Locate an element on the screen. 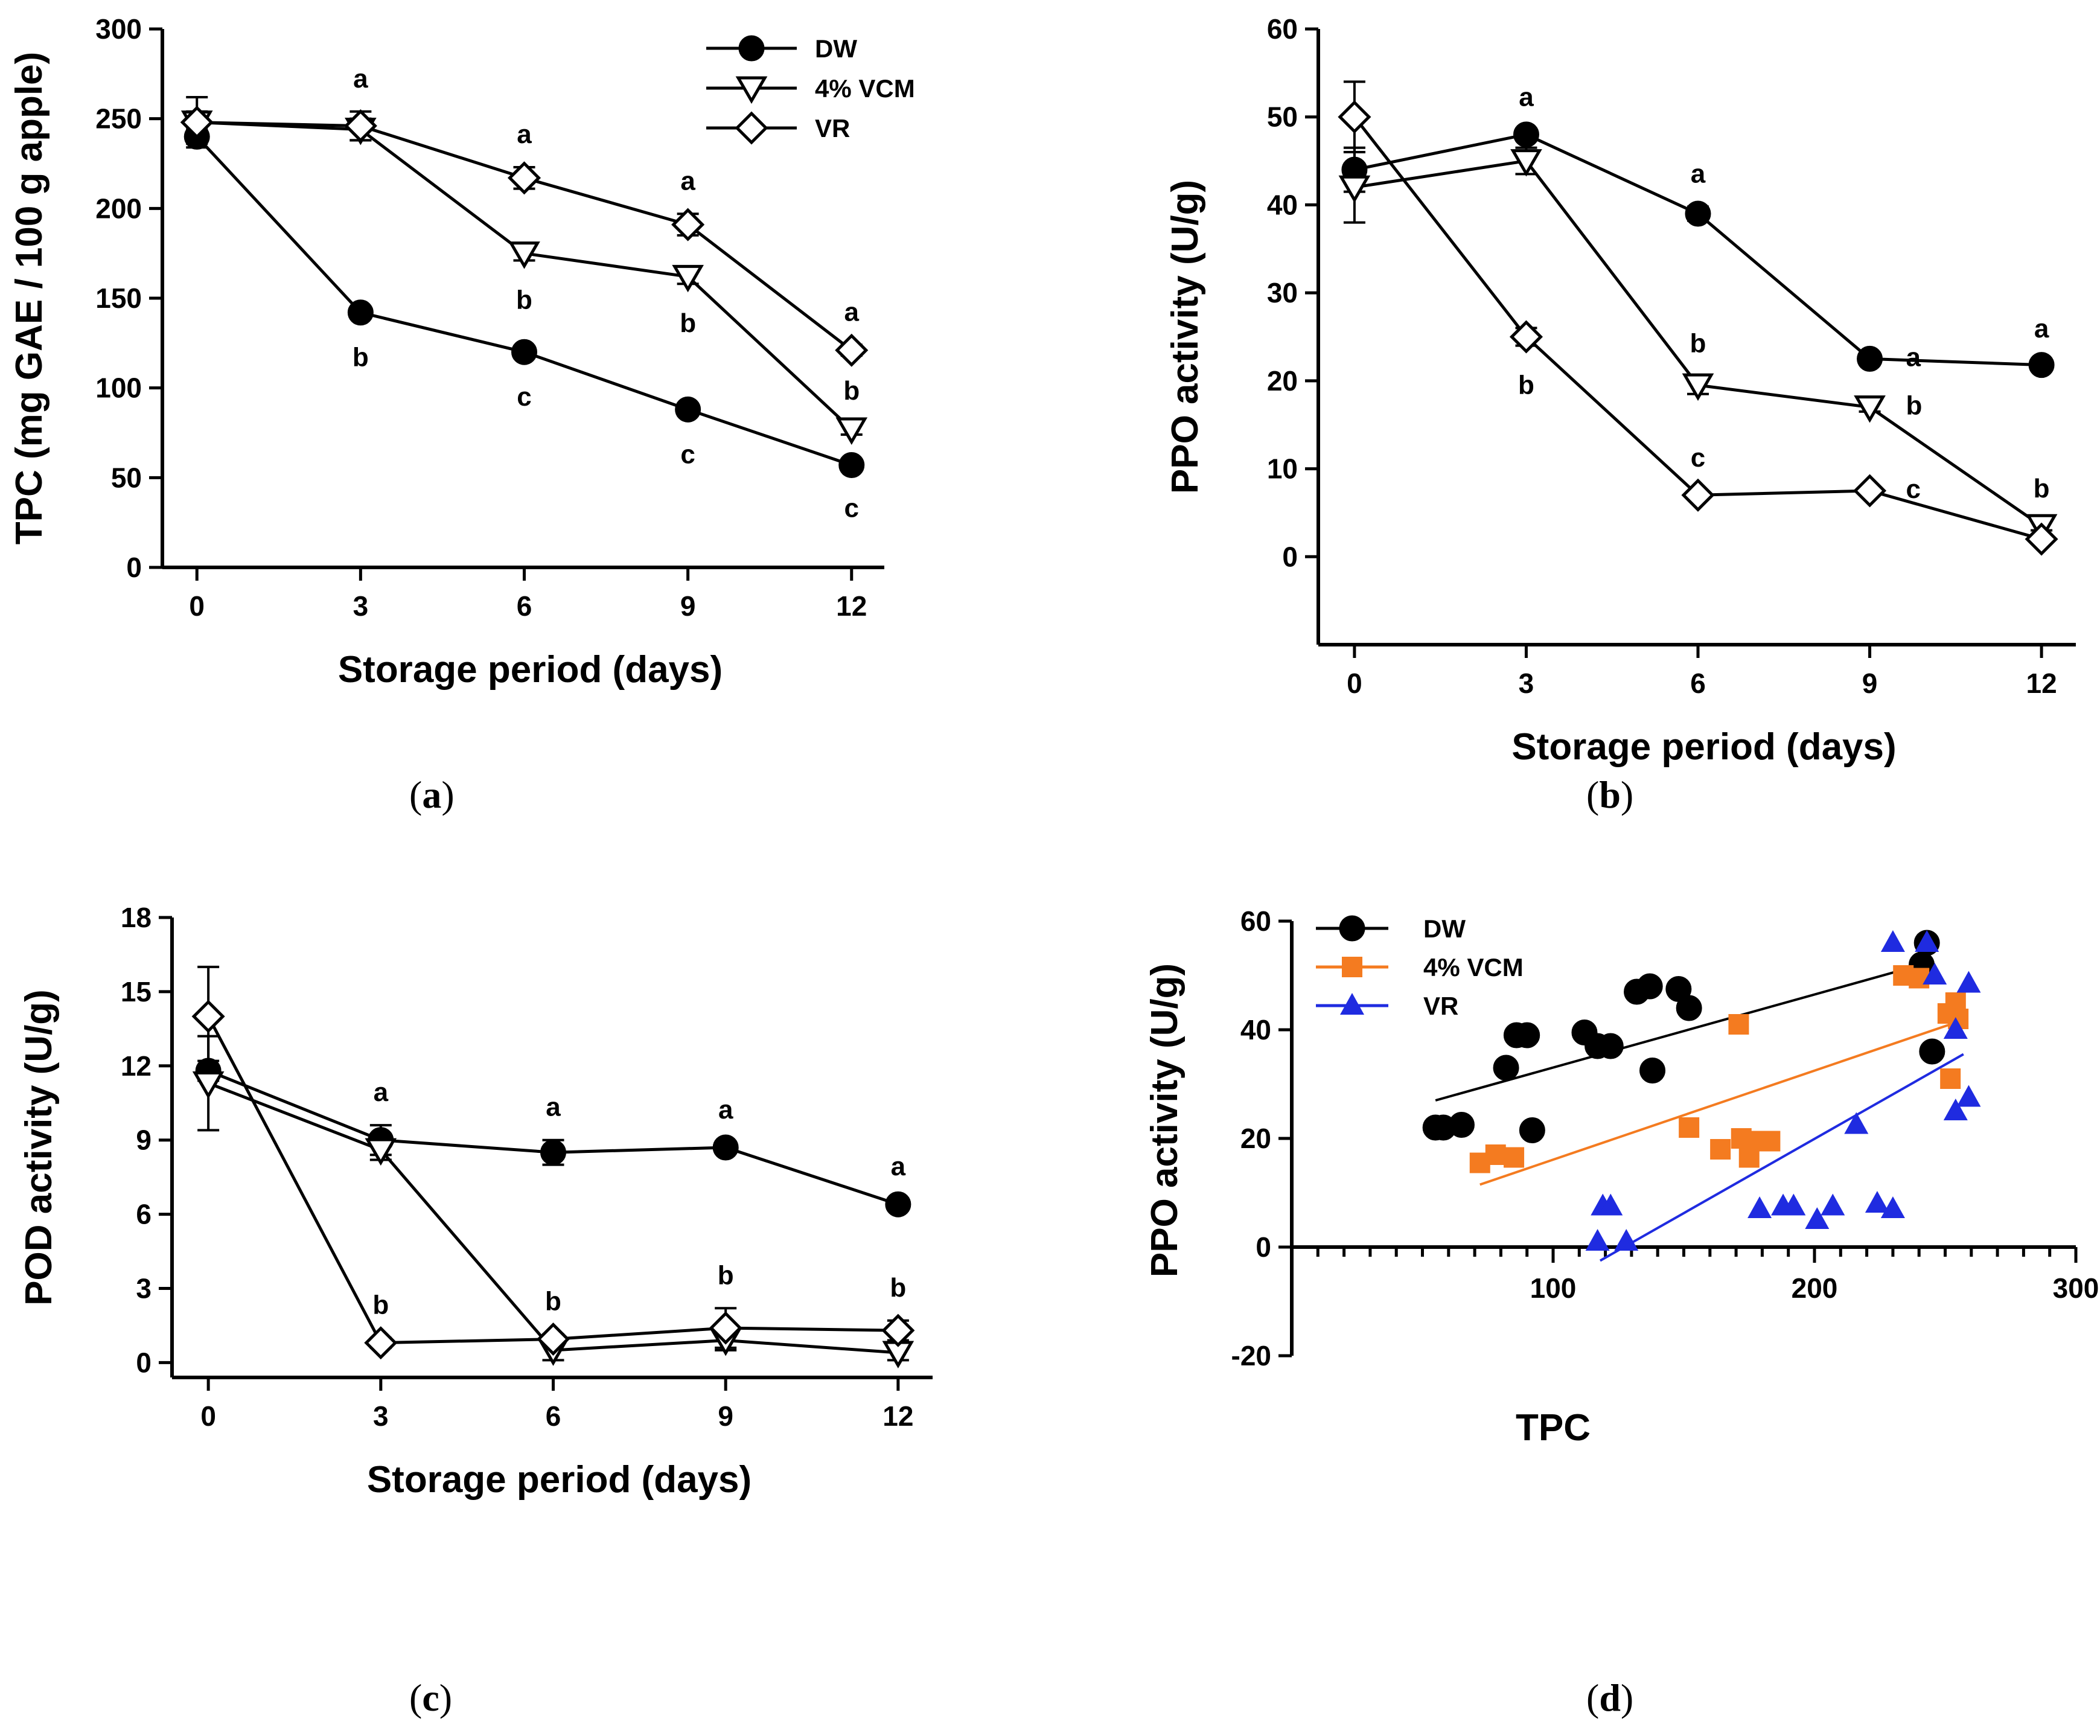 This screenshot has height=1736, width=2100. chart-a-legend-dw-label: DW is located at coordinates (836, 48).